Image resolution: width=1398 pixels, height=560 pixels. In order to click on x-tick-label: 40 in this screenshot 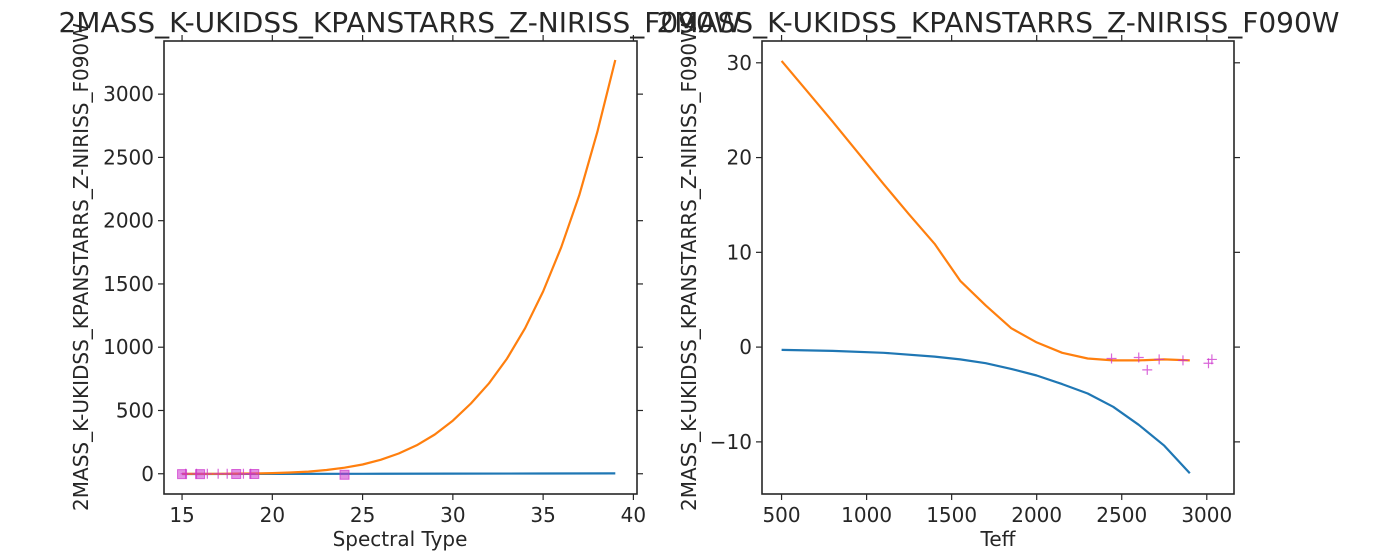, I will do `click(633, 515)`.